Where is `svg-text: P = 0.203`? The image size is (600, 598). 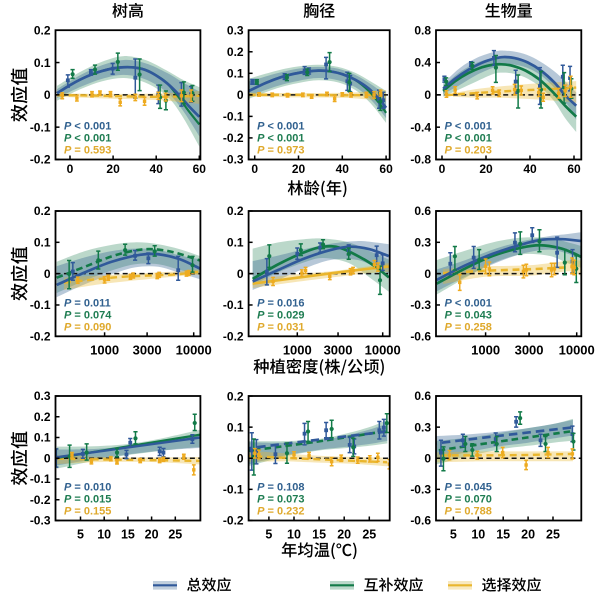 svg-text: P = 0.203 is located at coordinates (468, 151).